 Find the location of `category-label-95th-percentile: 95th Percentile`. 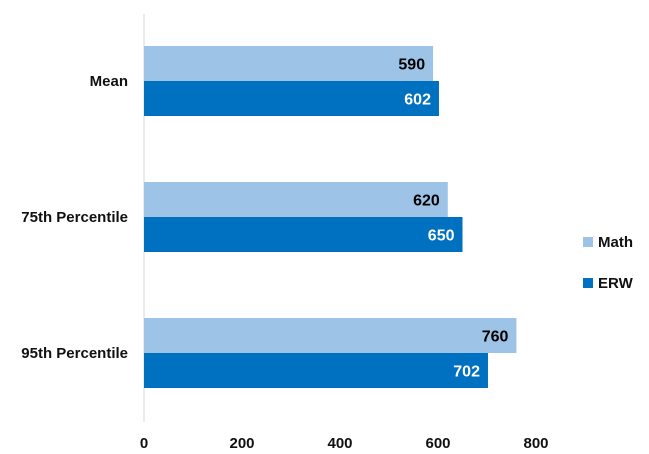

category-label-95th-percentile: 95th Percentile is located at coordinates (74, 353).